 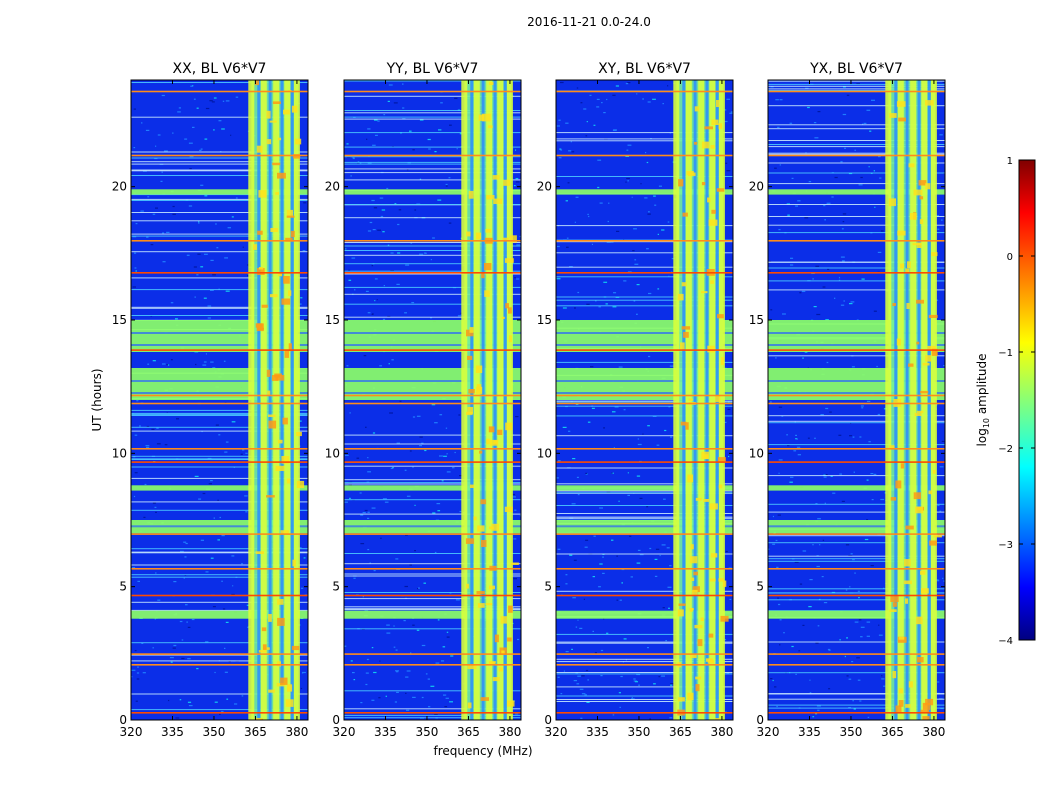 I want to click on band-gap, so click(x=483, y=400).